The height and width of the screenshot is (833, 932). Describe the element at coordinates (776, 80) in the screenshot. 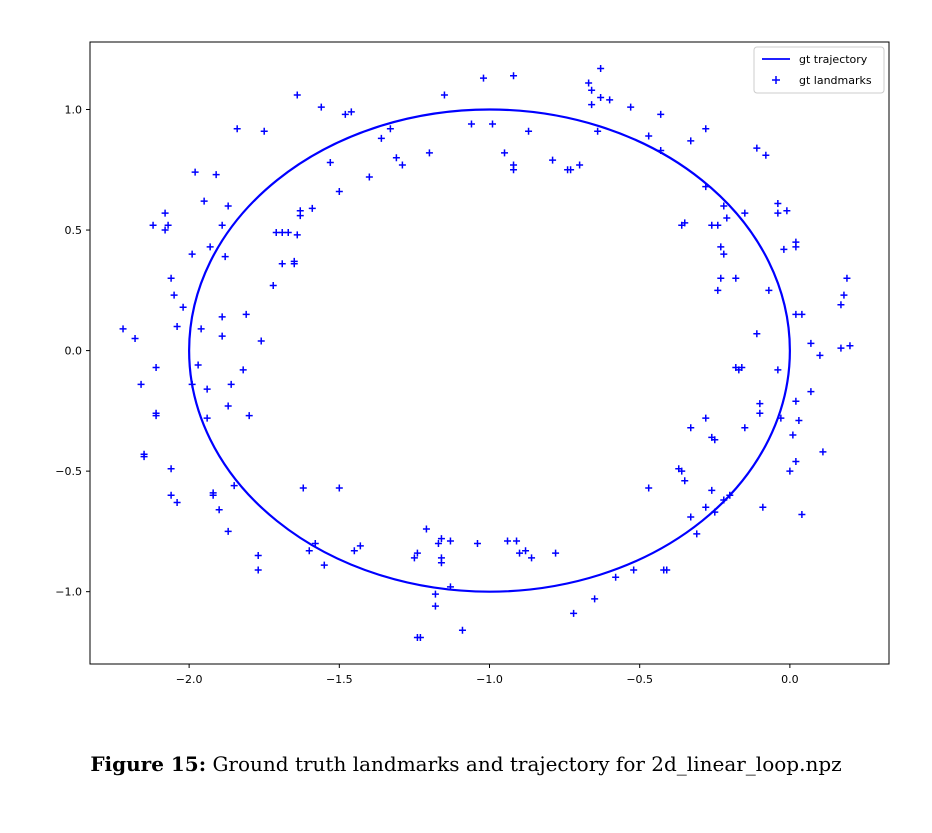

I see `legend-marker-swatch` at that location.